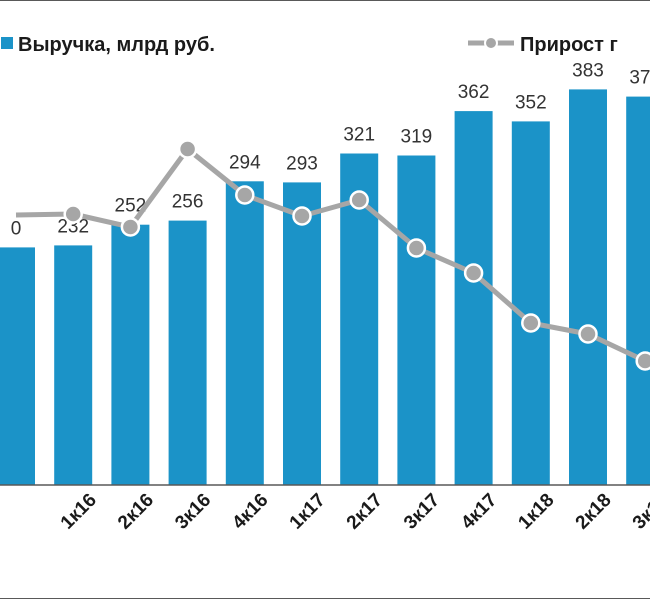 This screenshot has width=650, height=605. I want to click on bar-value-label: 0, so click(16, 228).